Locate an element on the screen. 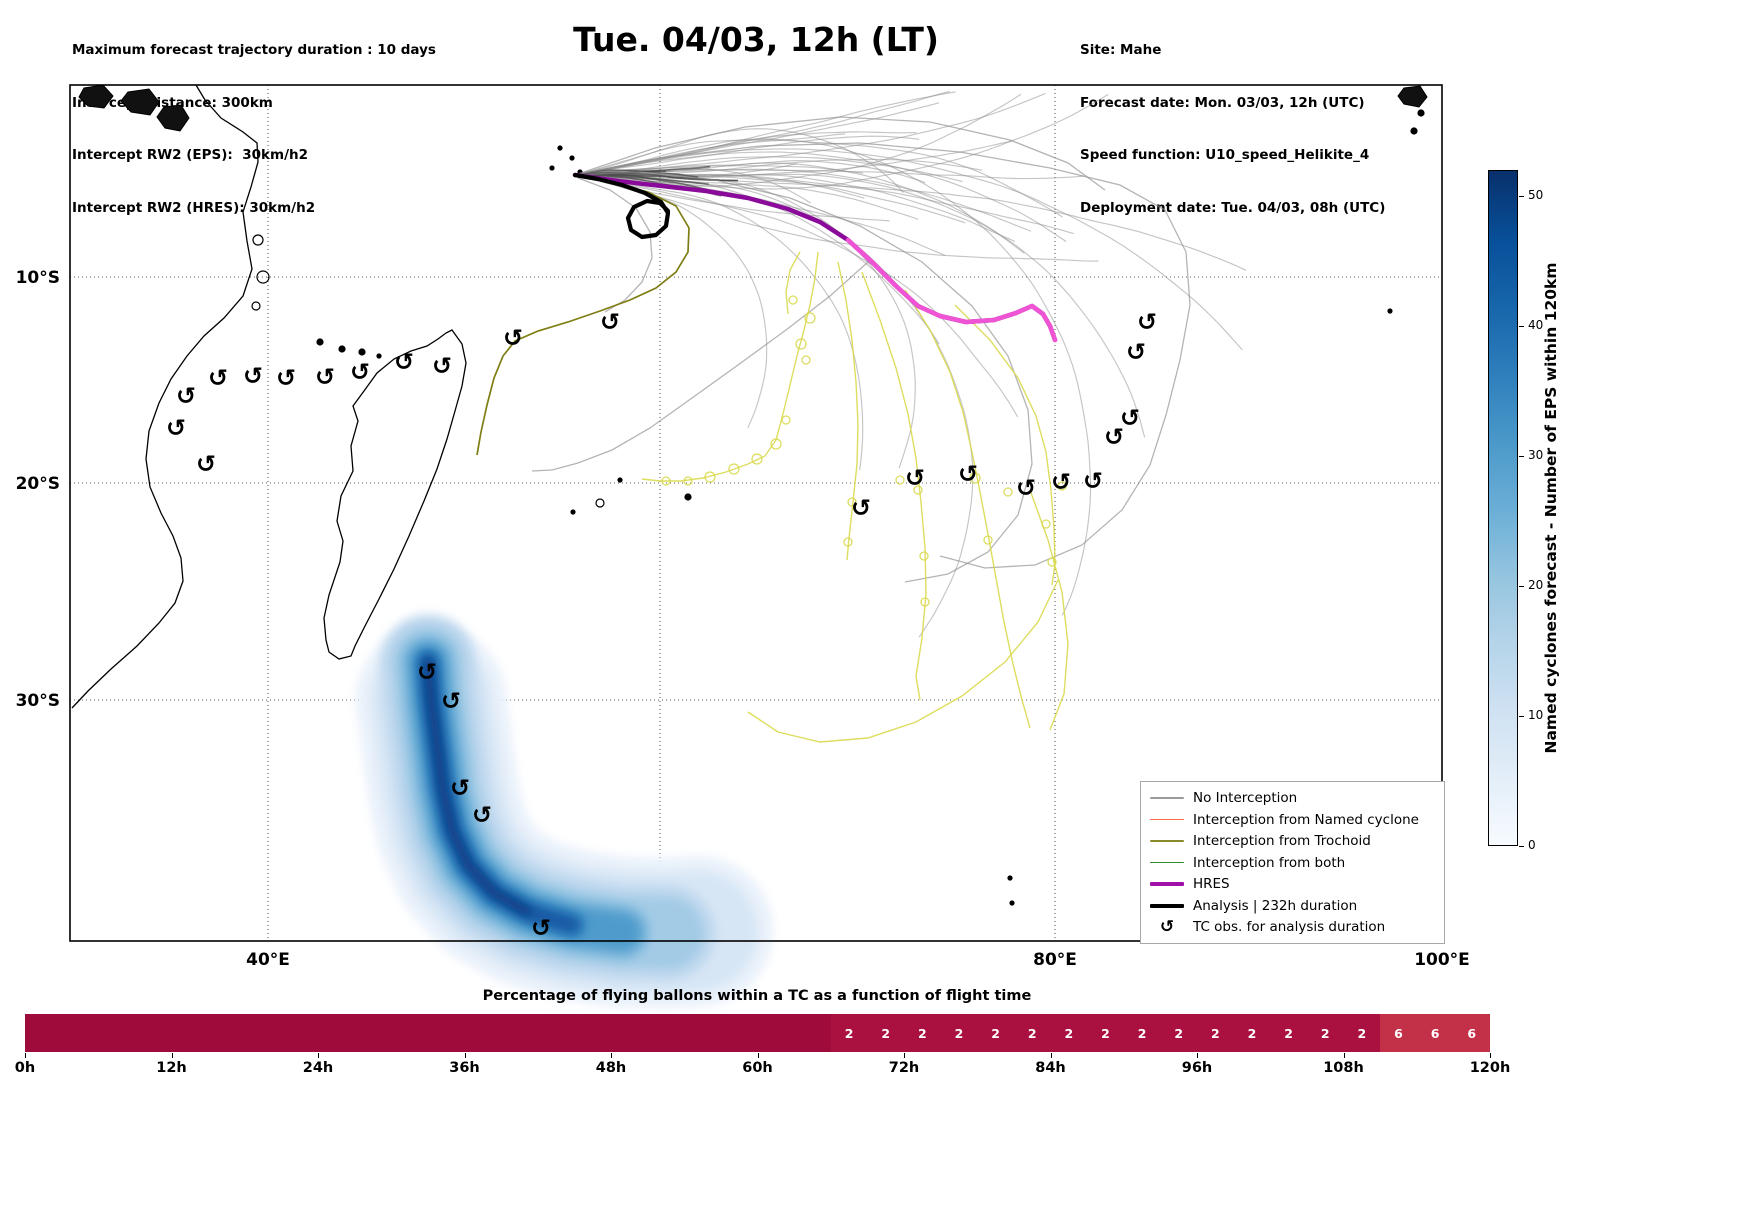 Image resolution: width=1752 pixels, height=1213 pixels. legend-item: Analysis | 232h duration is located at coordinates (1292, 906).